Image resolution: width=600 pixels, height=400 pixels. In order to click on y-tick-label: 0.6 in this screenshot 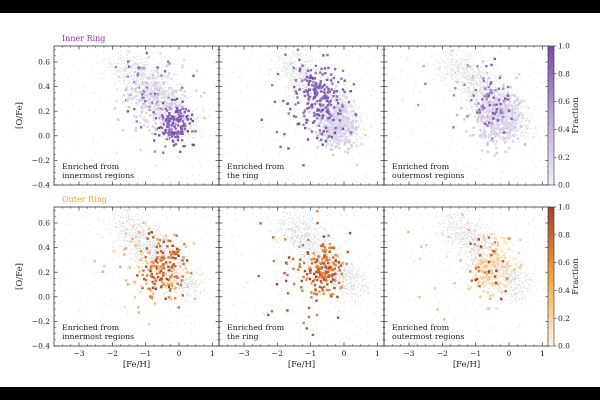, I will do `click(44, 62)`.